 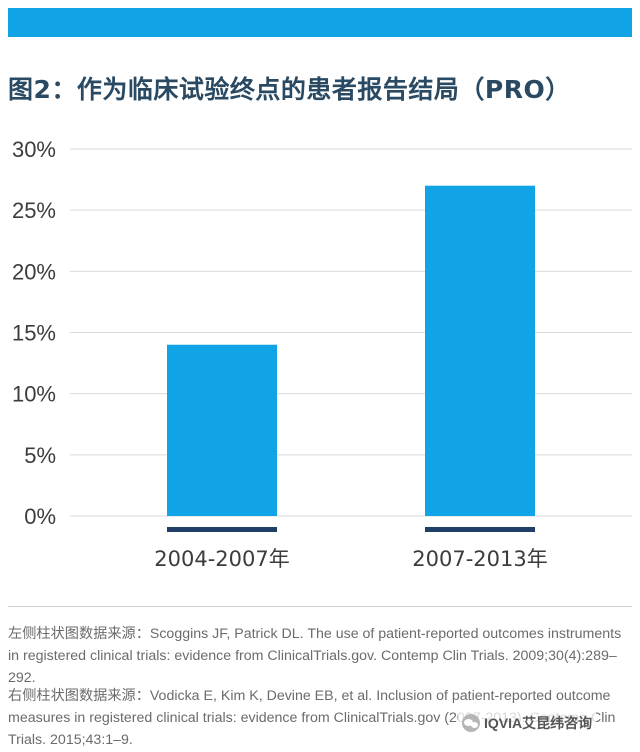 What do you see at coordinates (320, 22) in the screenshot?
I see `top-band` at bounding box center [320, 22].